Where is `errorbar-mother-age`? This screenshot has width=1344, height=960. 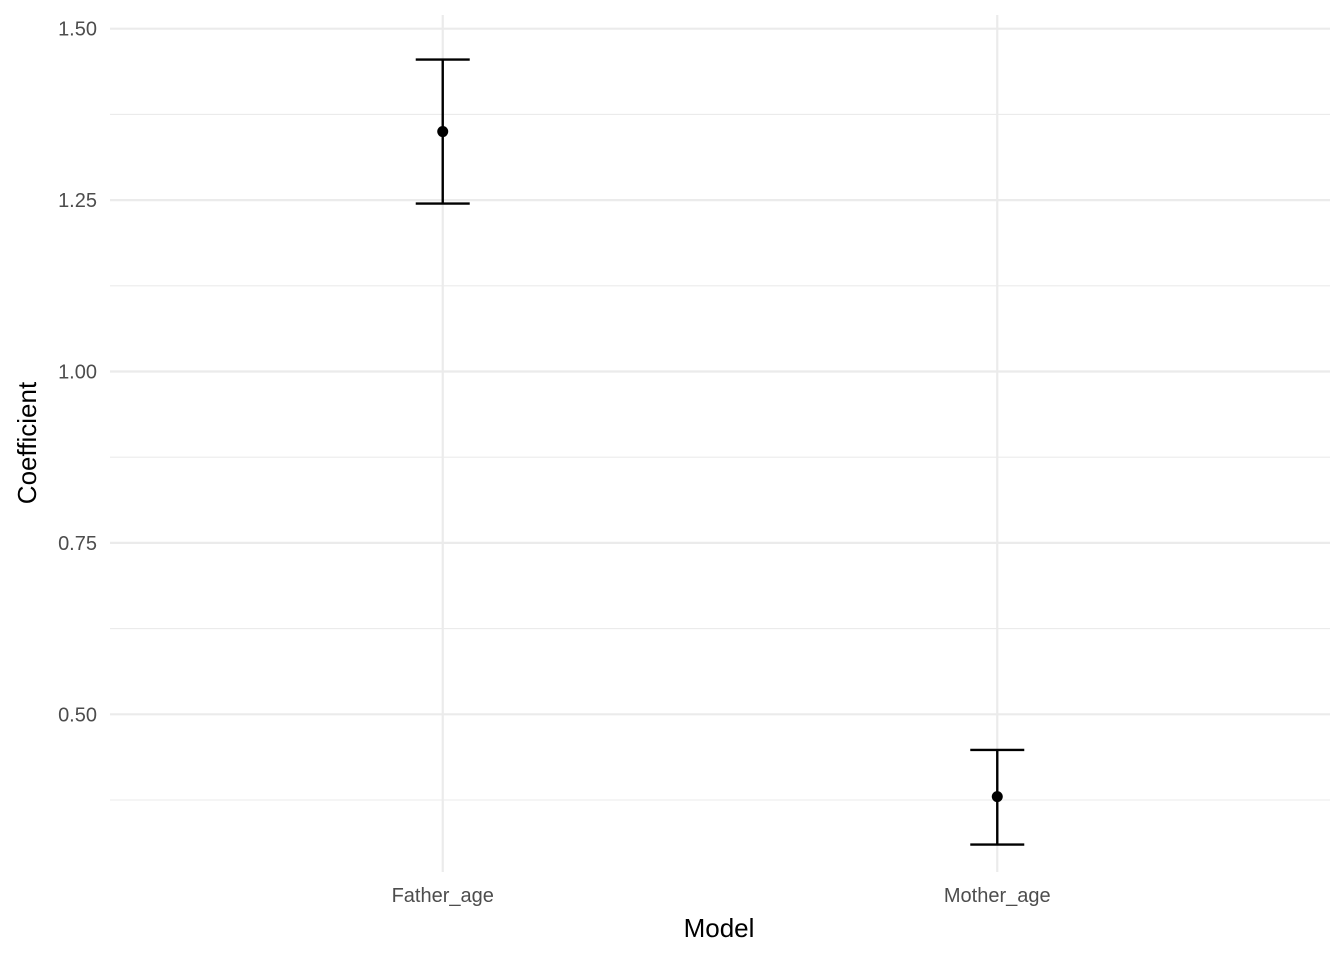 errorbar-mother-age is located at coordinates (997, 797).